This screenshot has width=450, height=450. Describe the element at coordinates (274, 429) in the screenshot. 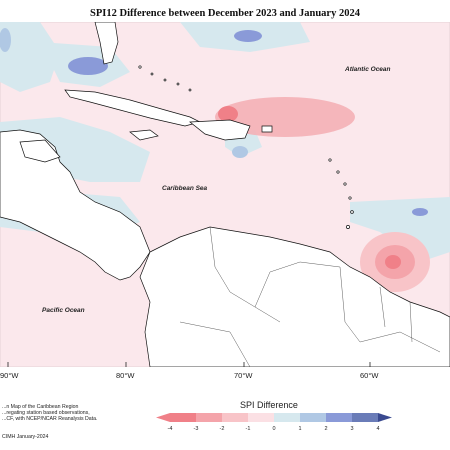

I see `legend-tick-label: 0` at that location.